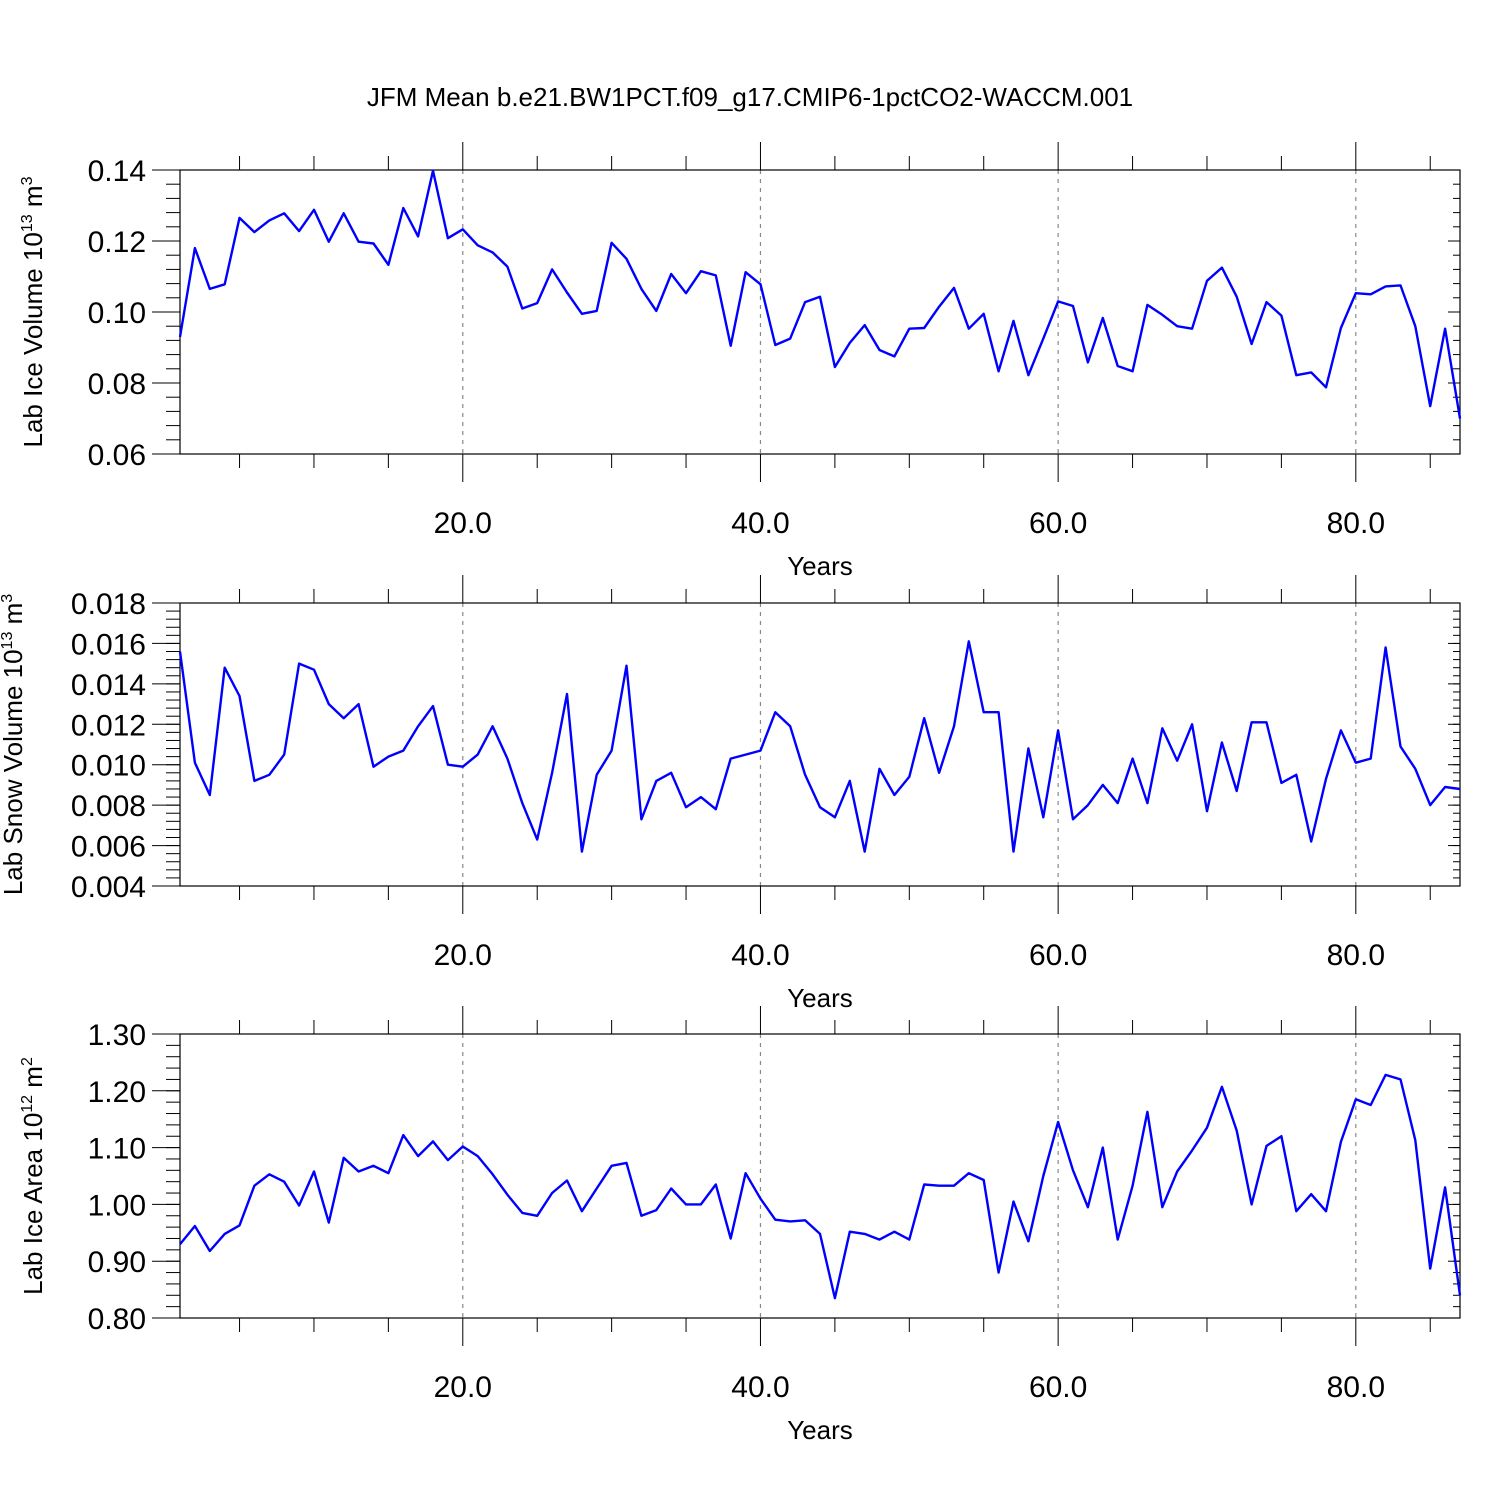 The height and width of the screenshot is (1500, 1500). I want to click on y-tick-label: 0.006, so click(108, 847).